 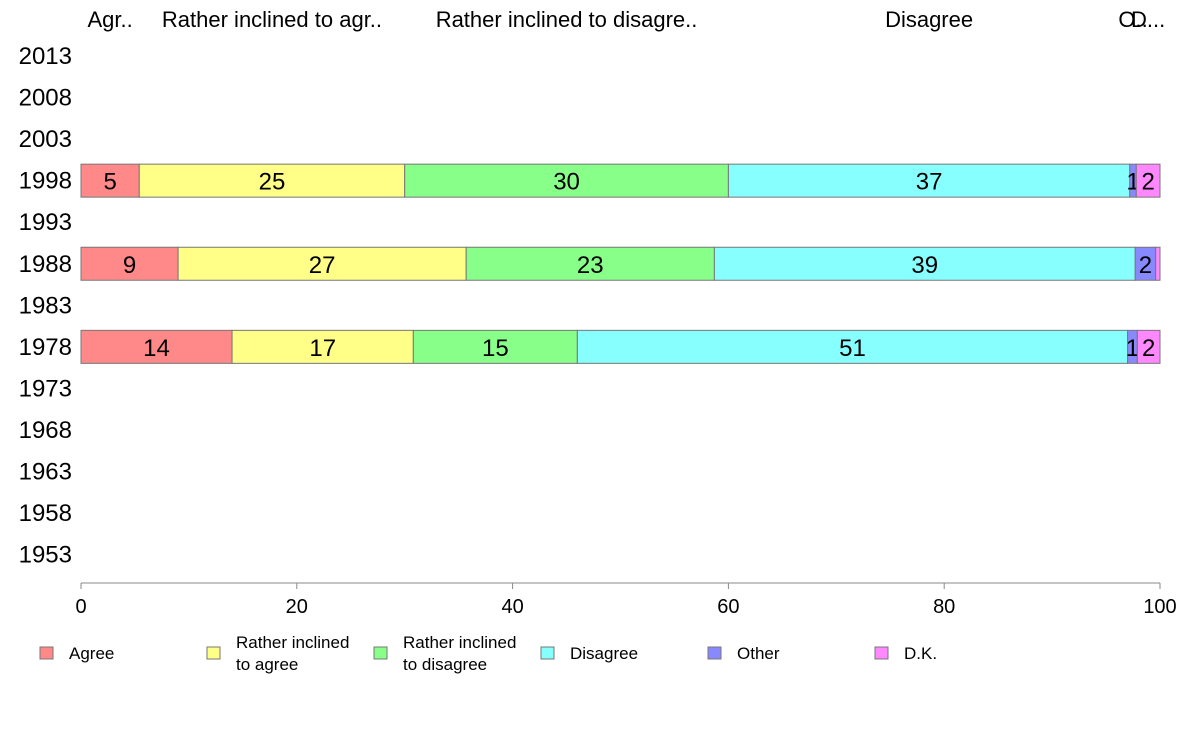 What do you see at coordinates (45, 347) in the screenshot?
I see `y-label-1978: 1978` at bounding box center [45, 347].